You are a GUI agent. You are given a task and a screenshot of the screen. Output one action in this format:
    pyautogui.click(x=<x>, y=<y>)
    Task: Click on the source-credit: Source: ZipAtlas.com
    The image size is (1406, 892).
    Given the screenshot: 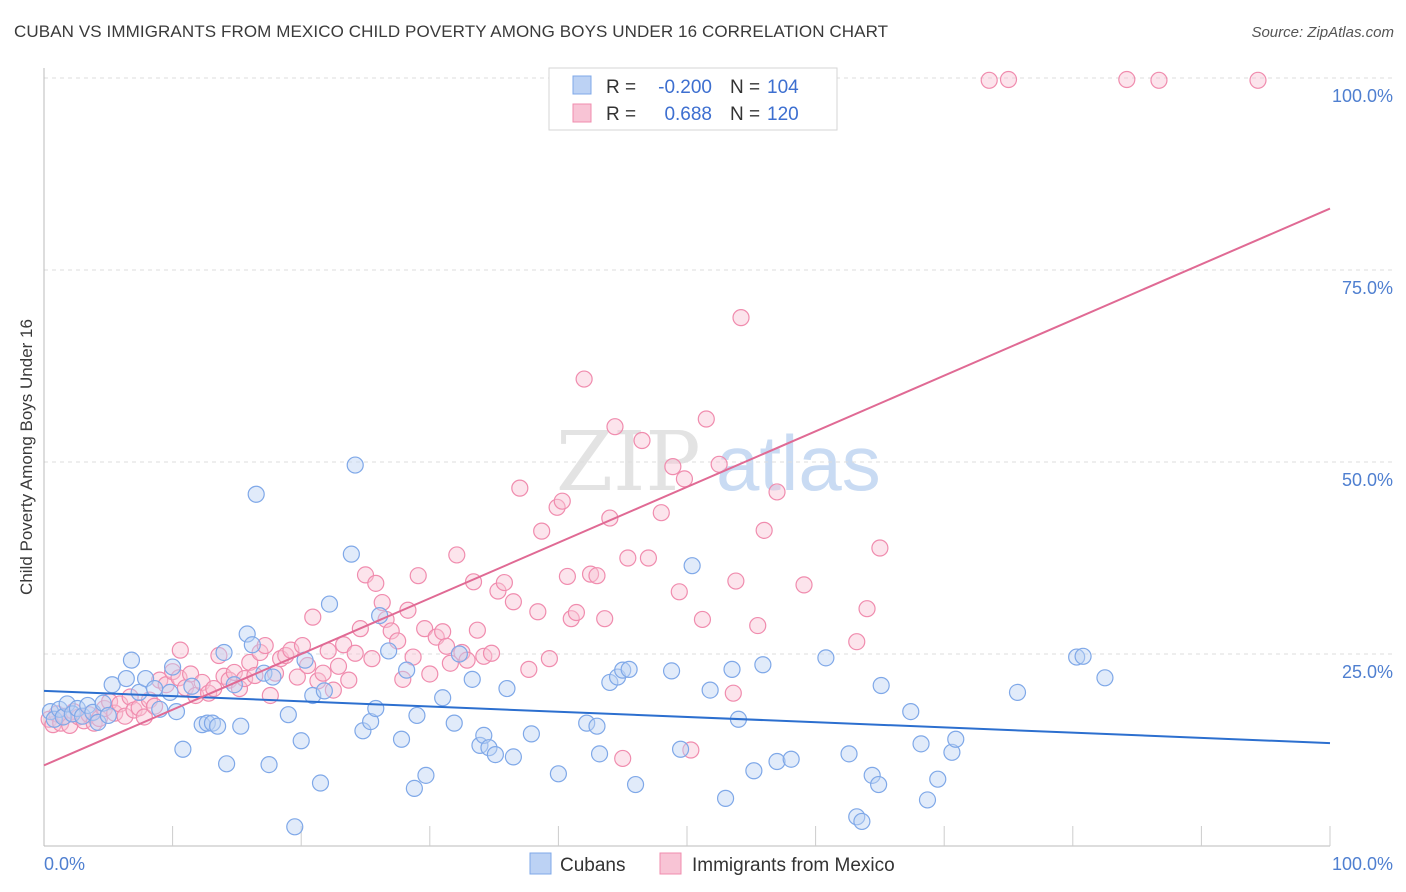 What is the action you would take?
    pyautogui.click(x=1322, y=32)
    